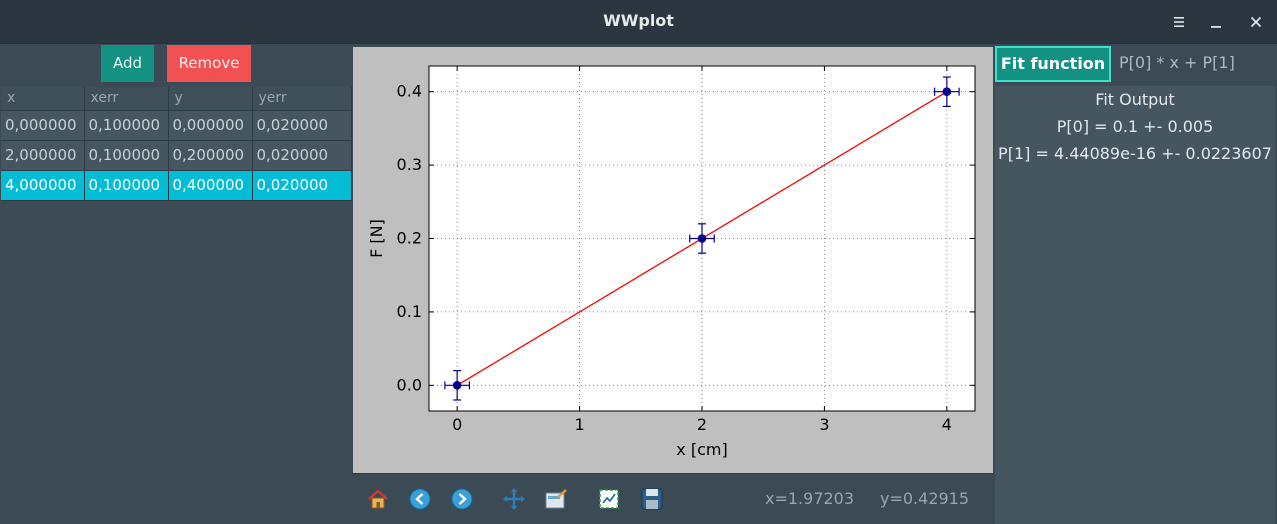  I want to click on plot-toolbar: x=1.97203 y=0.42915, so click(672, 498).